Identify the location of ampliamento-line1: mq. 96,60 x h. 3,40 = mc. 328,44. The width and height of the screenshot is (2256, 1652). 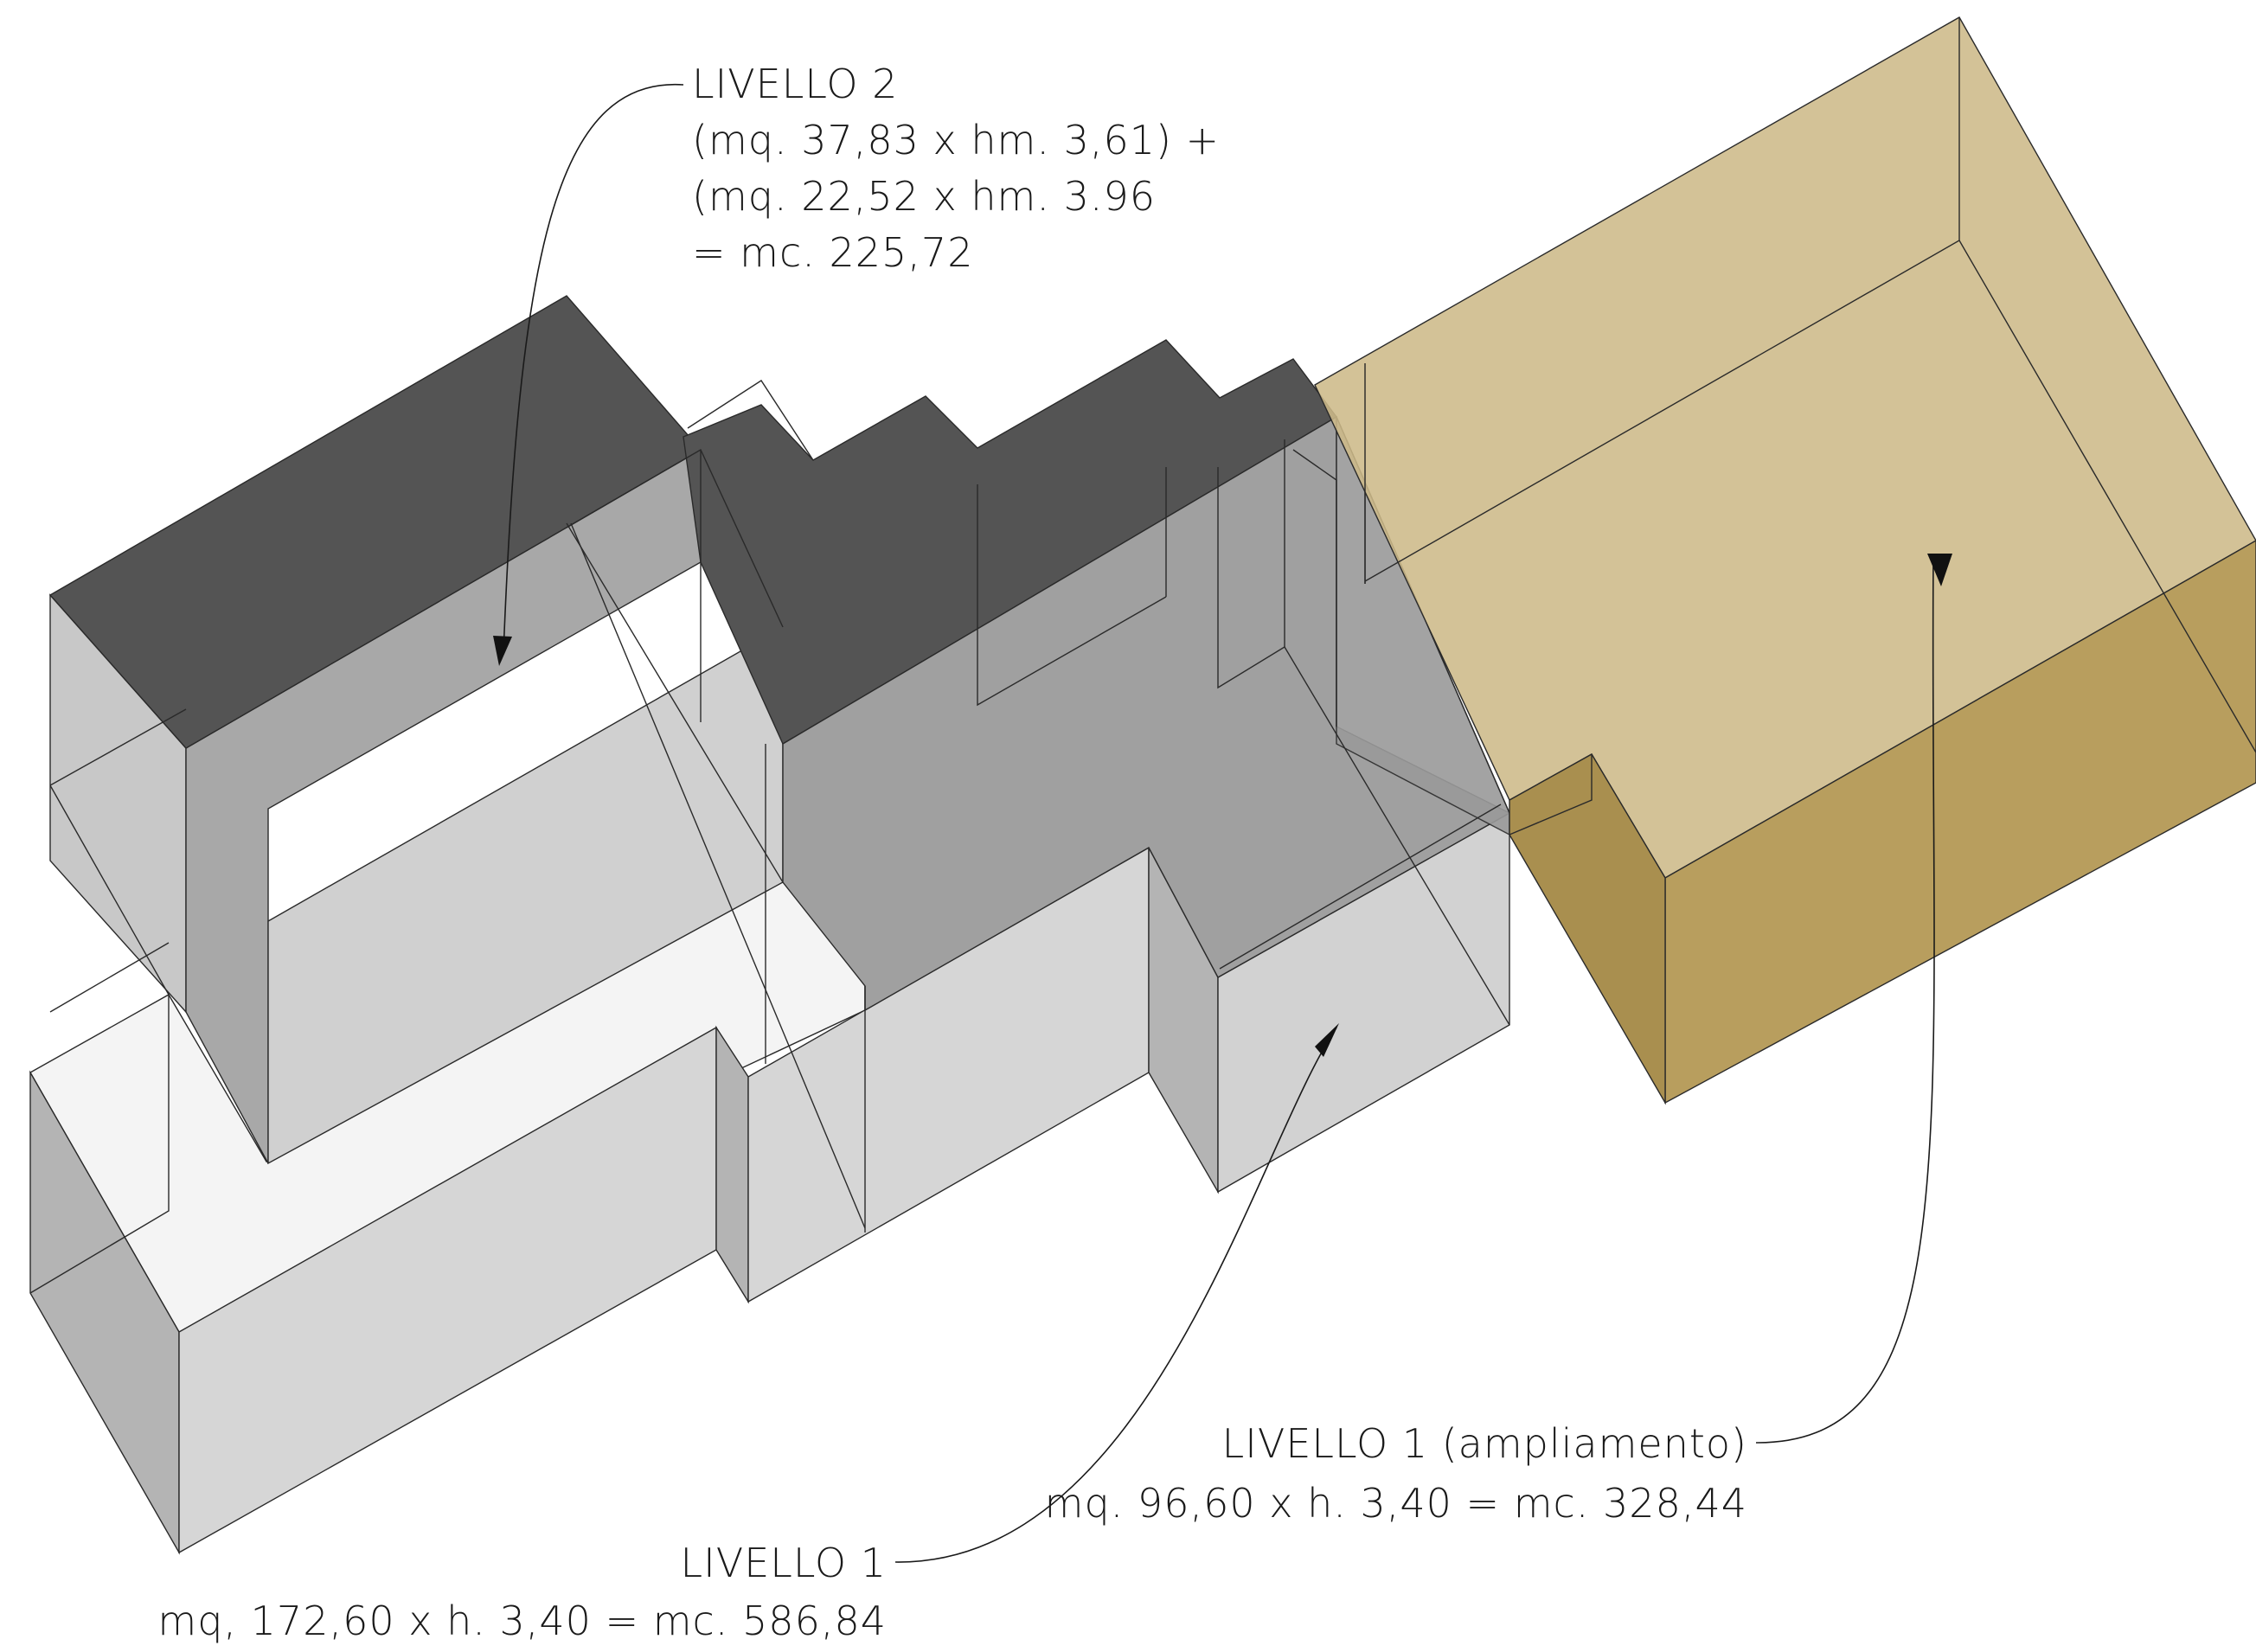
(1396, 1503).